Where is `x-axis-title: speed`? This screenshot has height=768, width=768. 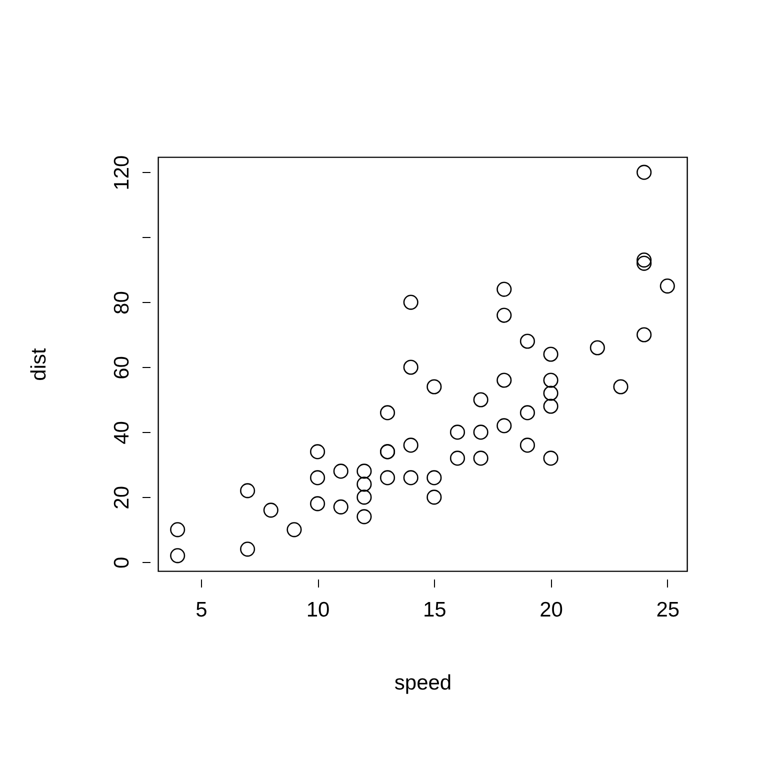 x-axis-title: speed is located at coordinates (423, 683).